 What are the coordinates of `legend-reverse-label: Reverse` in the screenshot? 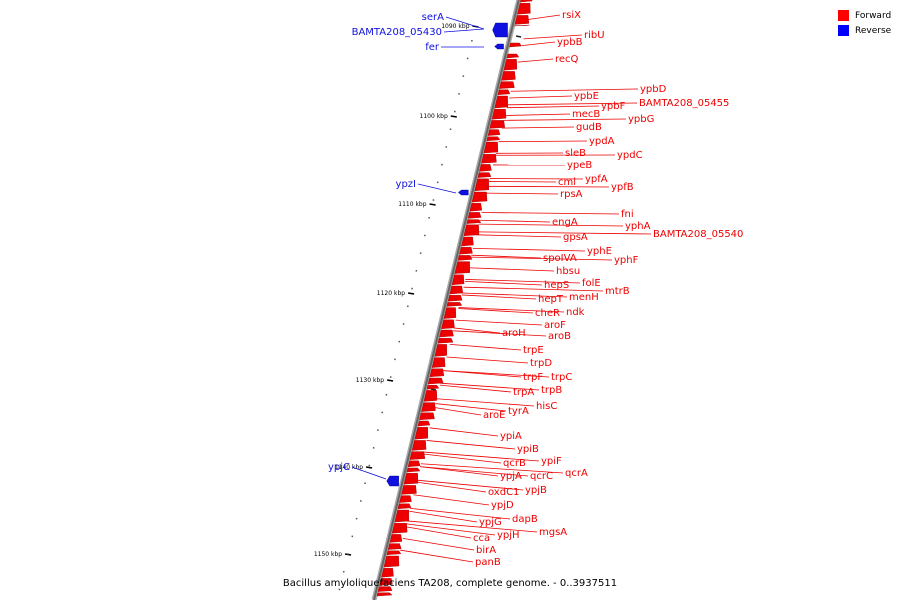 It's located at (873, 30).